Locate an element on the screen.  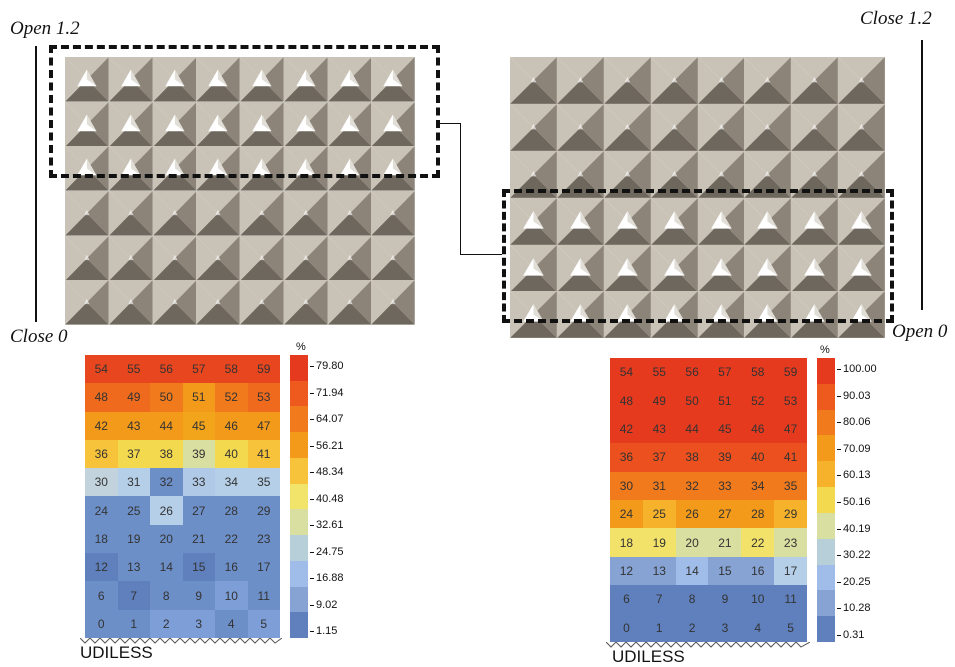
left-cell: 29 is located at coordinates (263, 510).